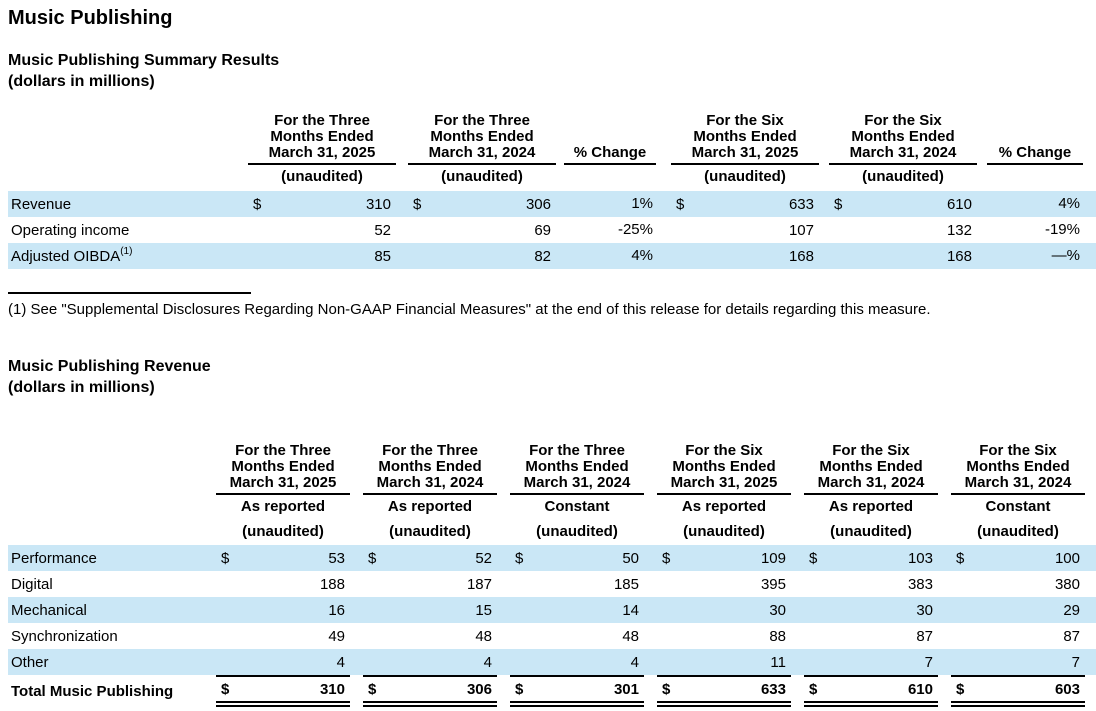 Image resolution: width=1096 pixels, height=711 pixels. What do you see at coordinates (577, 558) in the screenshot?
I see `money-cell: $50` at bounding box center [577, 558].